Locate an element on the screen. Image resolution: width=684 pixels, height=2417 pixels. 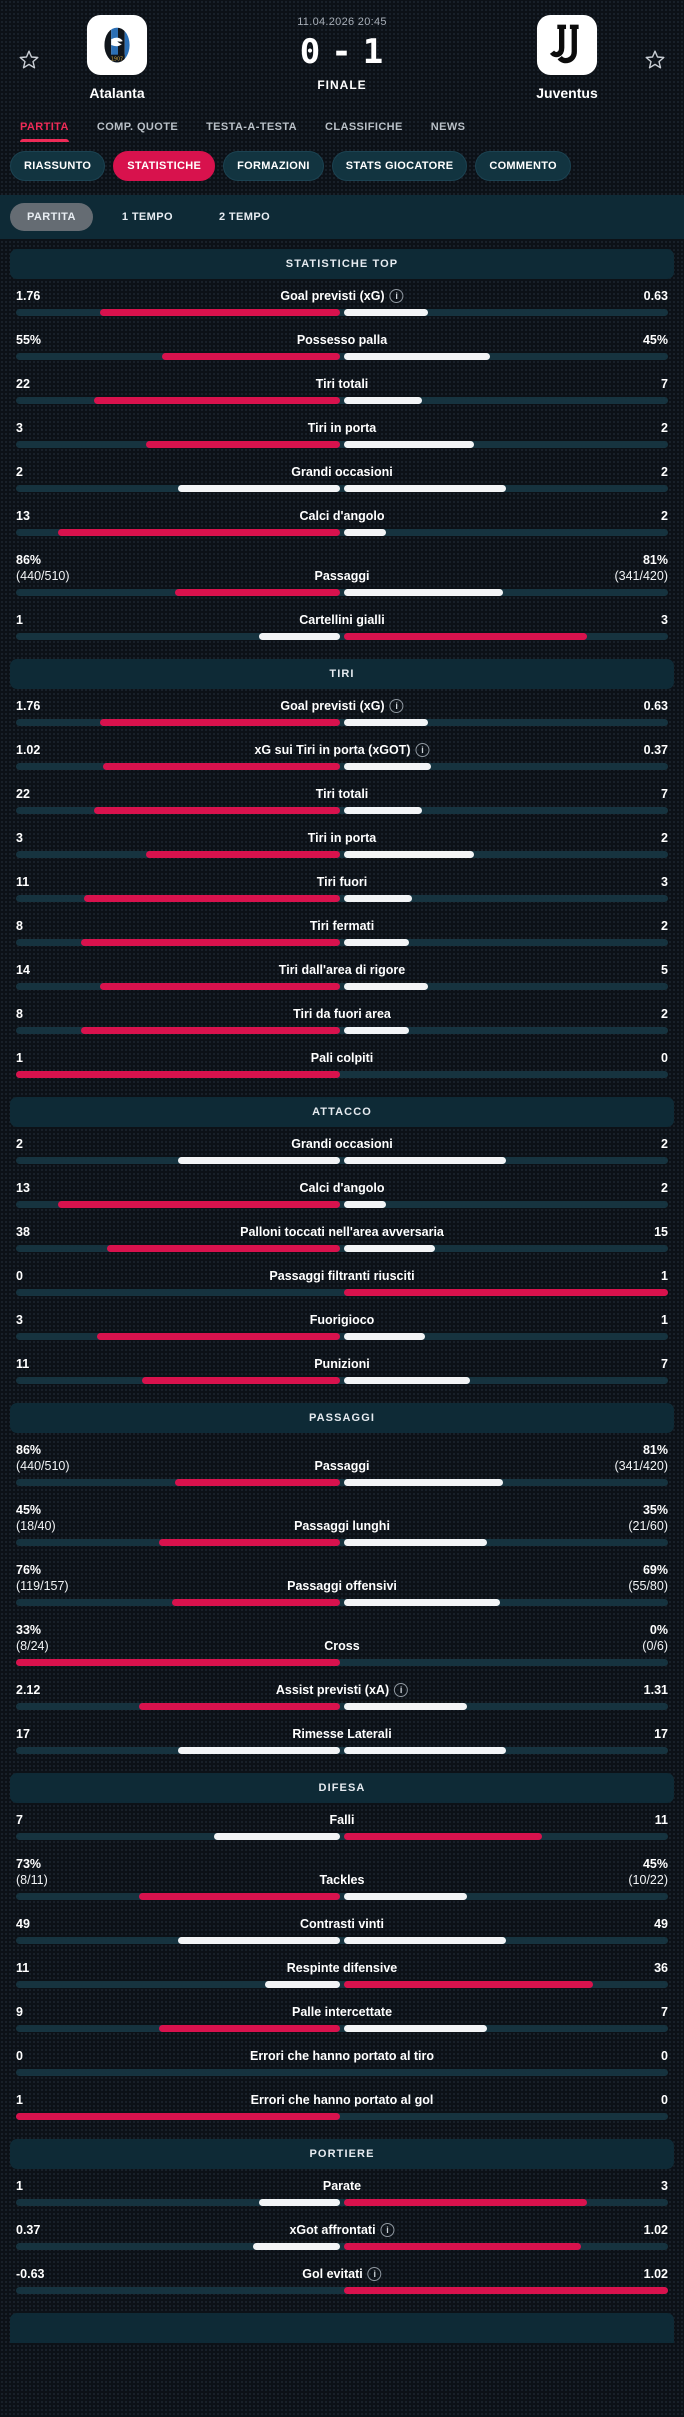
home-side-values: -0.63 is located at coordinates (30, 2274).